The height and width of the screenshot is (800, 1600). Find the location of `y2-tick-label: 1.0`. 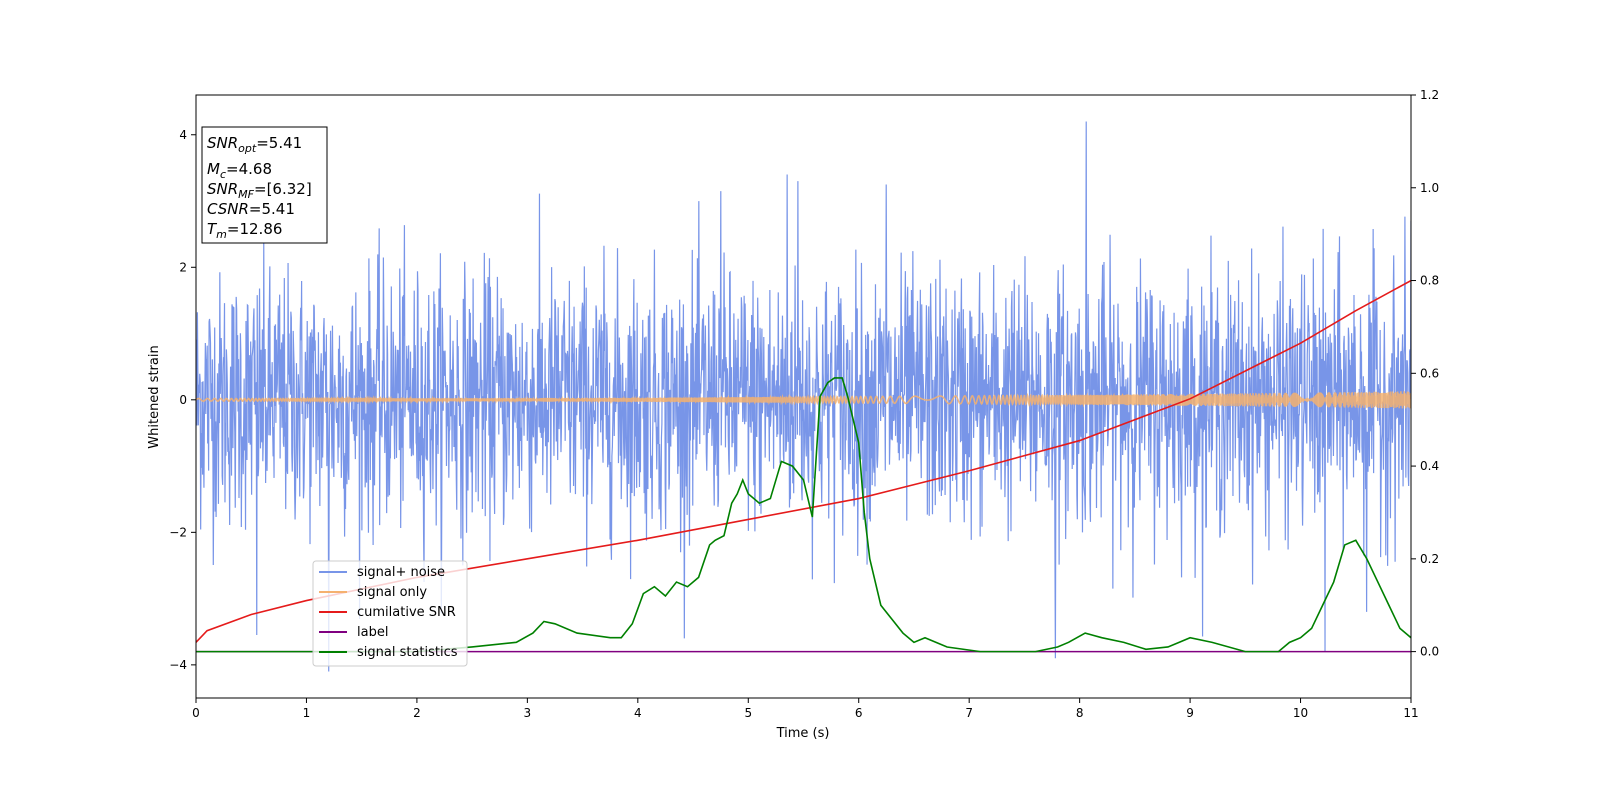

y2-tick-label: 1.0 is located at coordinates (1429, 188).